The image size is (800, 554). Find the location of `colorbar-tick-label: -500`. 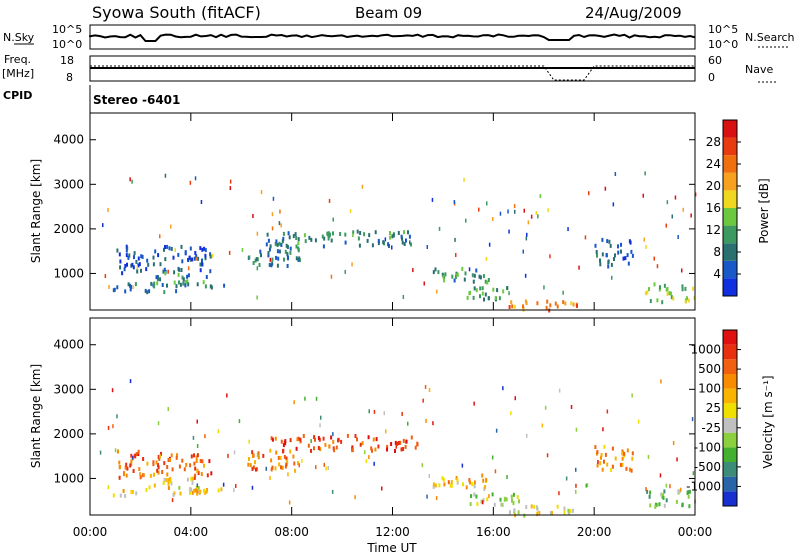

colorbar-tick-label: -500 is located at coordinates (707, 467).